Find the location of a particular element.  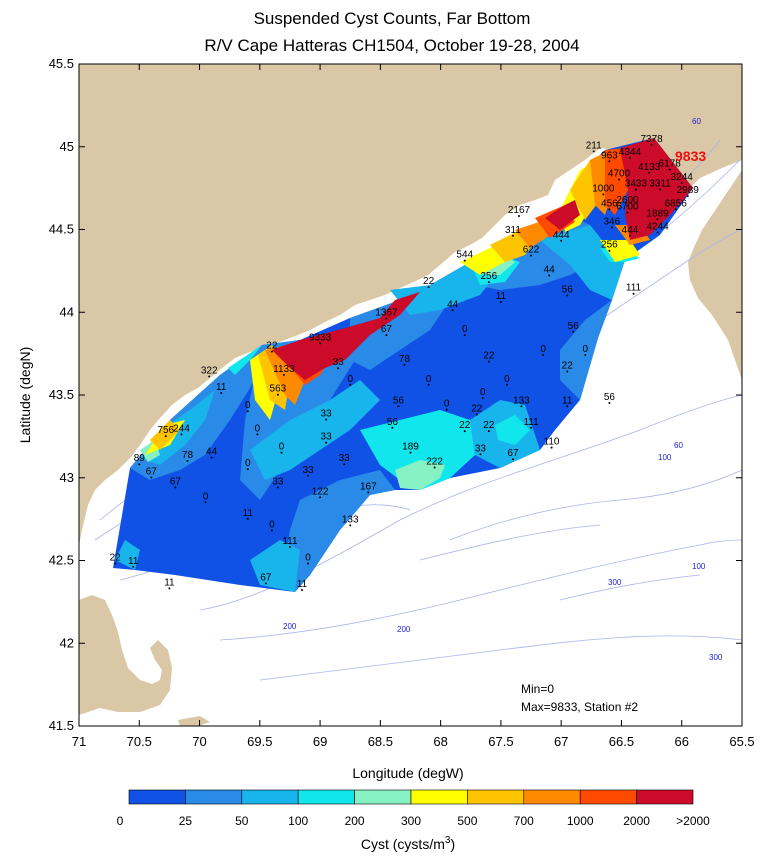

y-tick-label: 42.5 is located at coordinates (61, 560).